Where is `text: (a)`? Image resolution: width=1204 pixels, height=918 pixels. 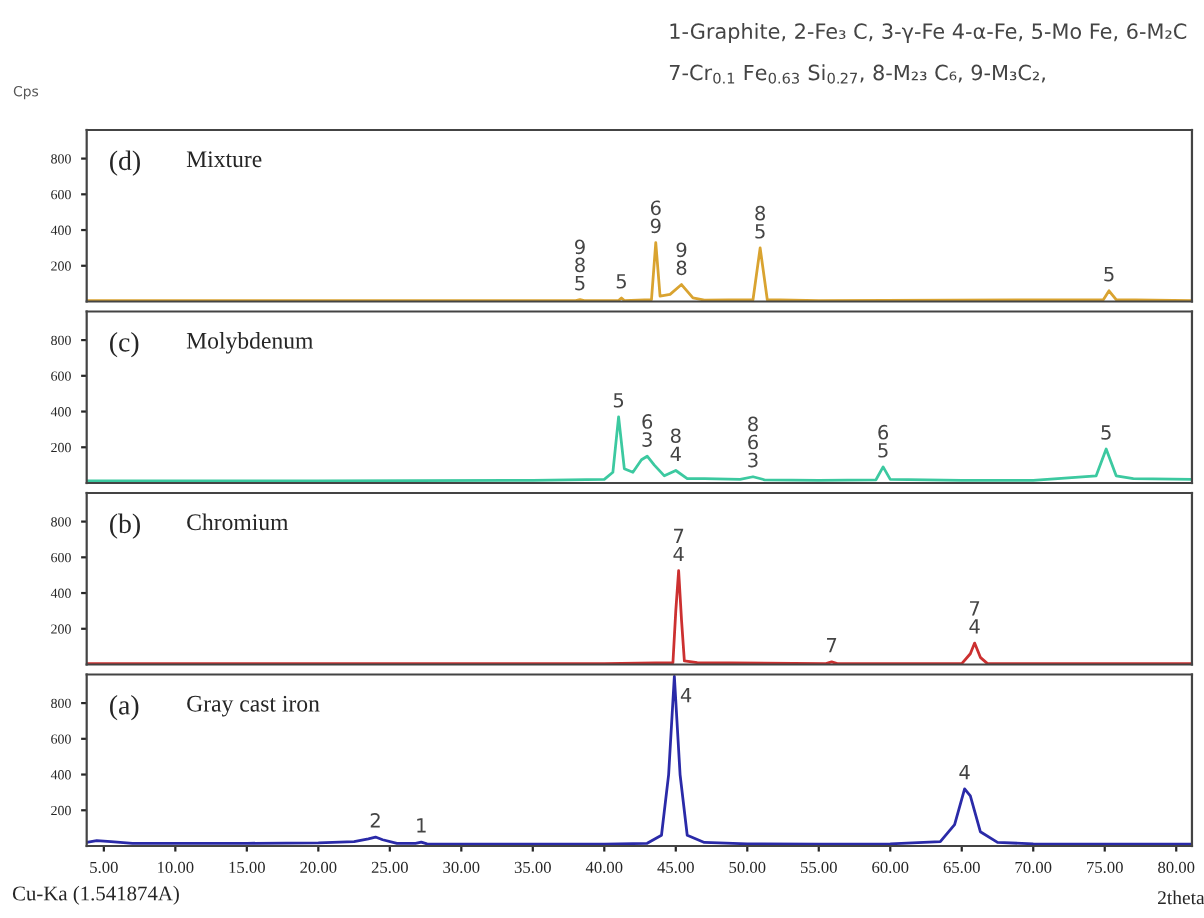
text: (a) is located at coordinates (124, 708).